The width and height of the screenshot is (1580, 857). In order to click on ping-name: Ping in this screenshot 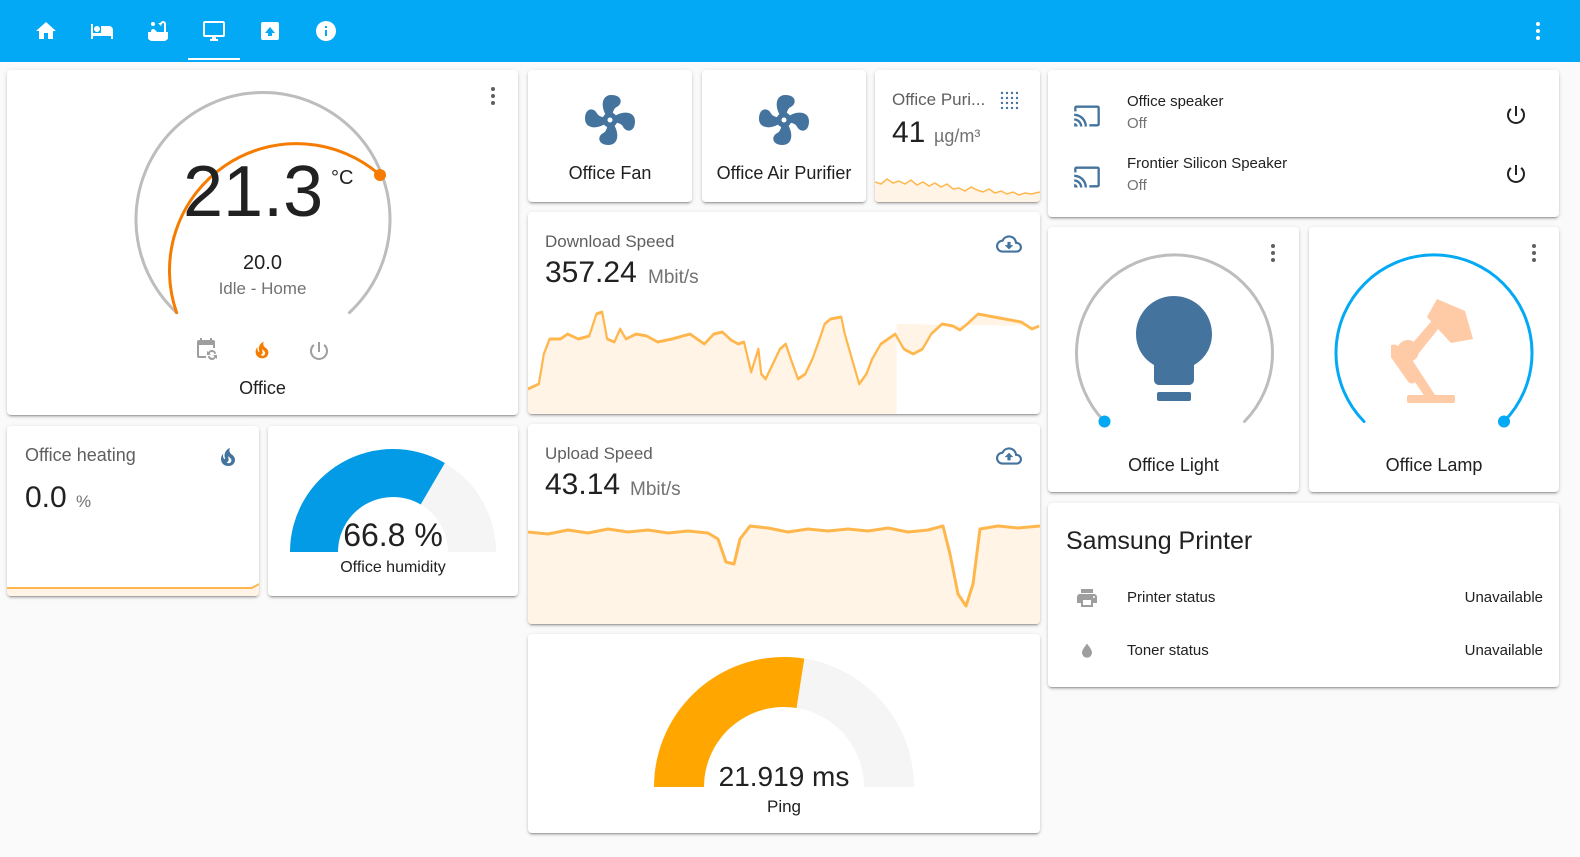, I will do `click(784, 806)`.